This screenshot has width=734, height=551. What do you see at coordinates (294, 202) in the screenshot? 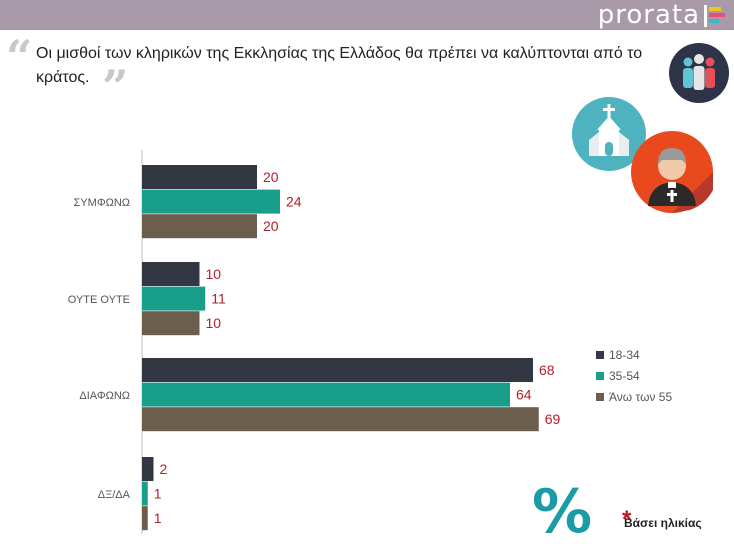
I see `data-label: 24` at bounding box center [294, 202].